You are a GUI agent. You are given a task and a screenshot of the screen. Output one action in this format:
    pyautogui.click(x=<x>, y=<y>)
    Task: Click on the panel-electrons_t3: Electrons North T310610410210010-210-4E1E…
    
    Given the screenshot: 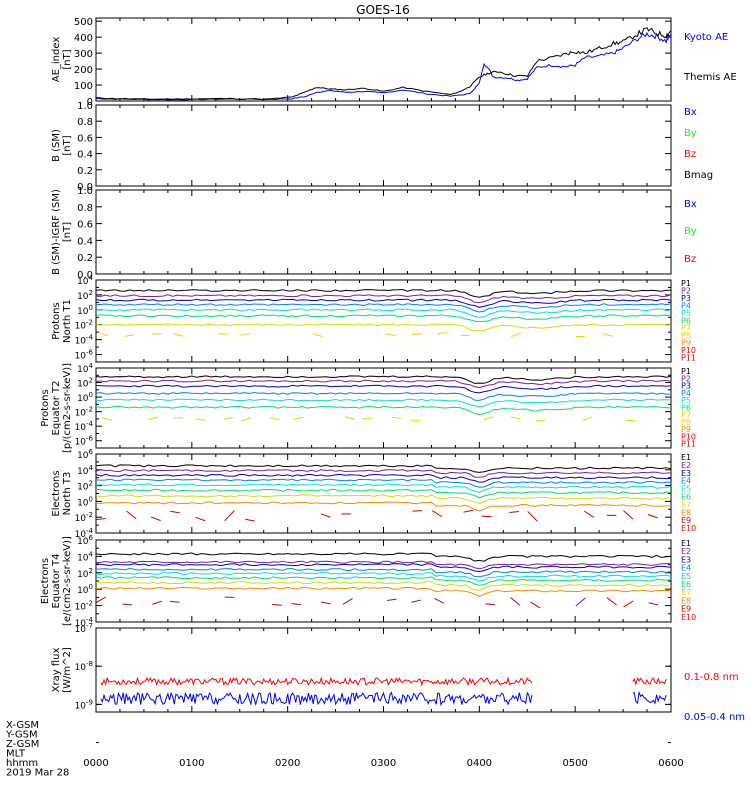 What is the action you would take?
    pyautogui.click(x=373, y=494)
    